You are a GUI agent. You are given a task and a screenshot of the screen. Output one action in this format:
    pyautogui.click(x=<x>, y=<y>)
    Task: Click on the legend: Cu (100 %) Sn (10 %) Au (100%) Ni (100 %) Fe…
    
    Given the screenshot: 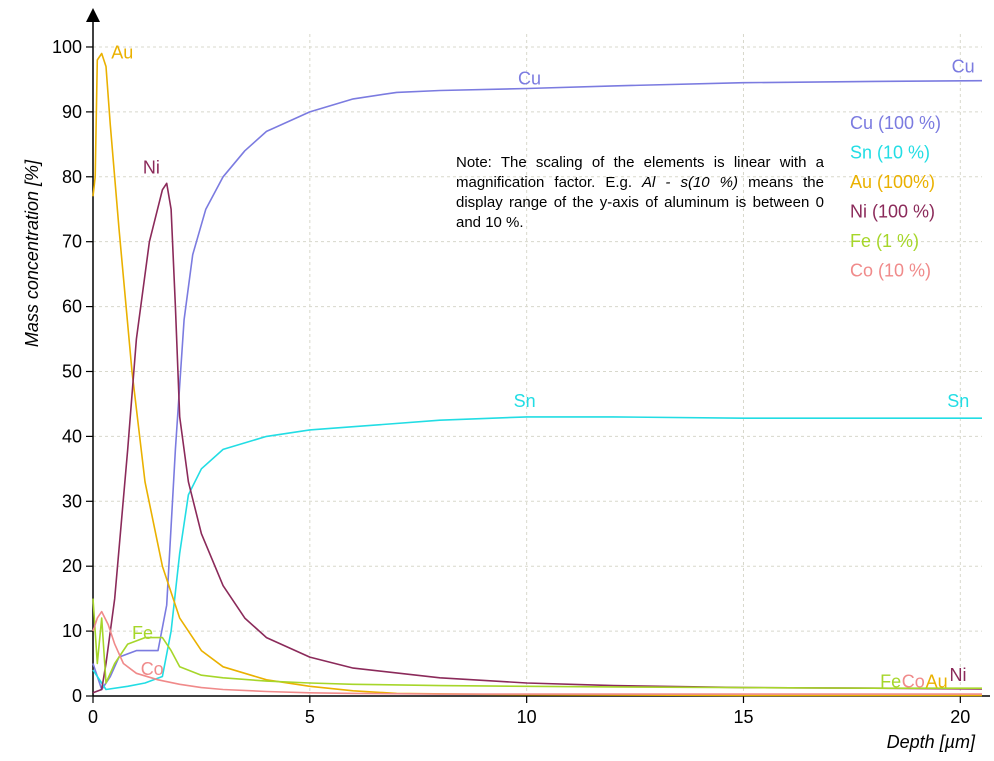 What is the action you would take?
    pyautogui.click(x=895, y=197)
    